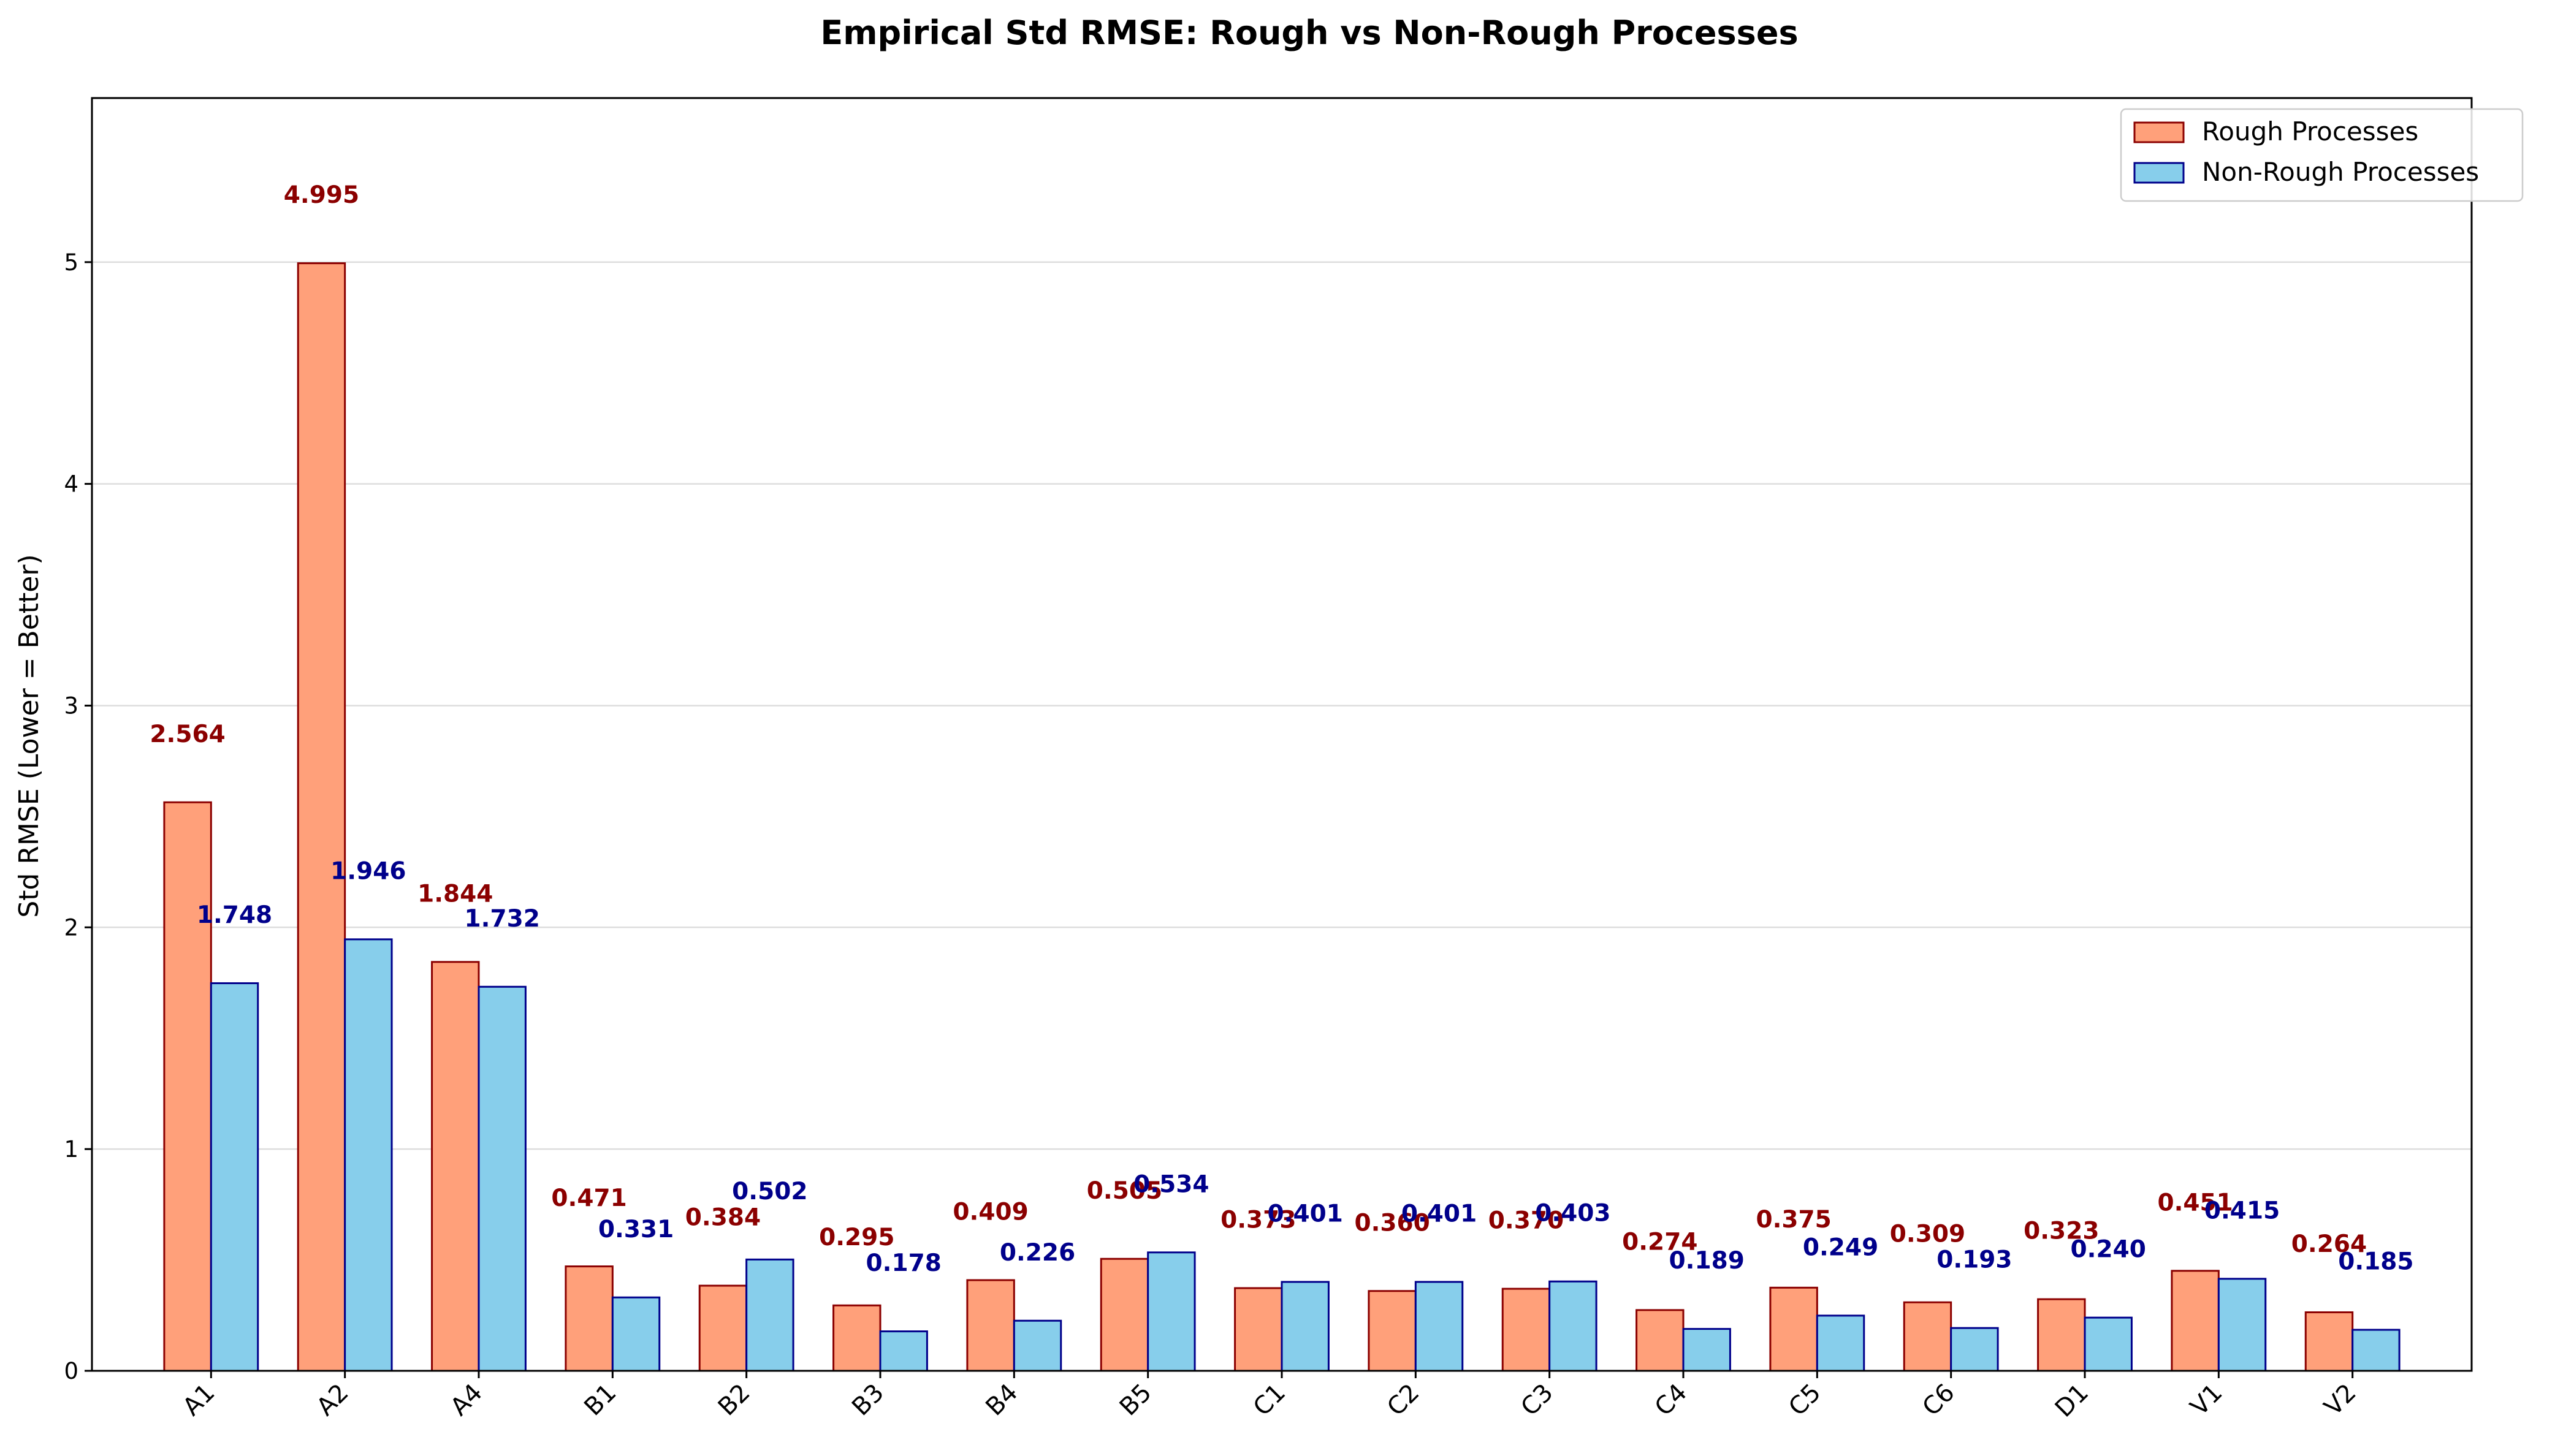 This screenshot has height=1456, width=2555. I want to click on legend-swatch-rough, so click(2159, 132).